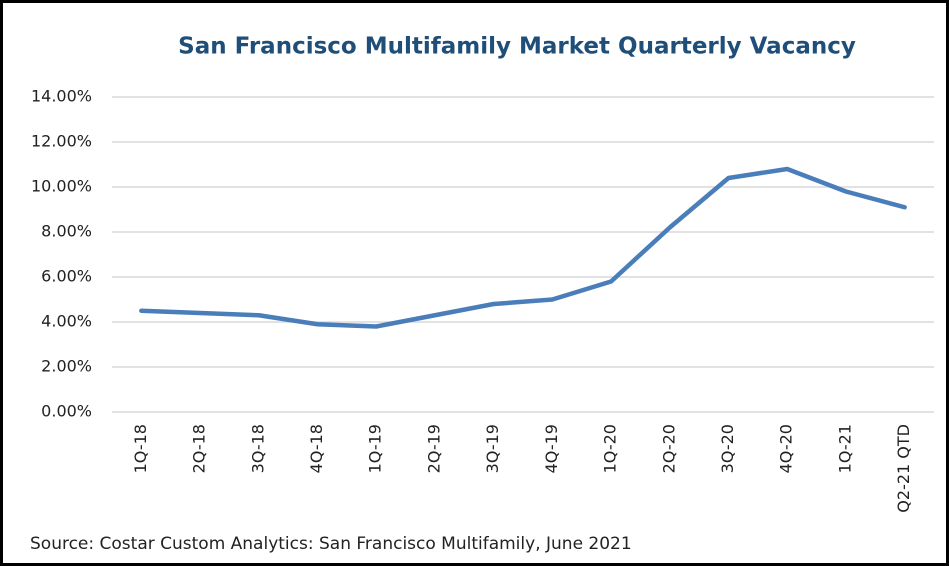 This screenshot has width=949, height=566. I want to click on x-tick-label: 1Q-19, so click(375, 448).